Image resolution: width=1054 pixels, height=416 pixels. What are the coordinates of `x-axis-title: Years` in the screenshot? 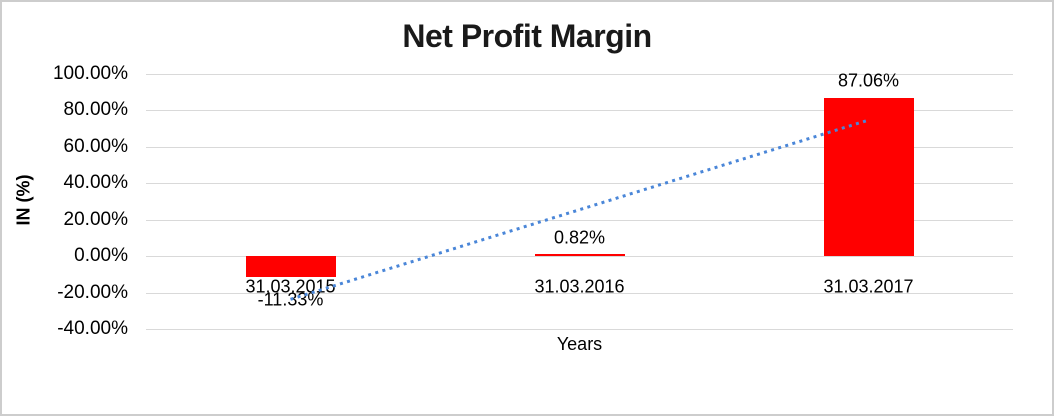 It's located at (579, 344).